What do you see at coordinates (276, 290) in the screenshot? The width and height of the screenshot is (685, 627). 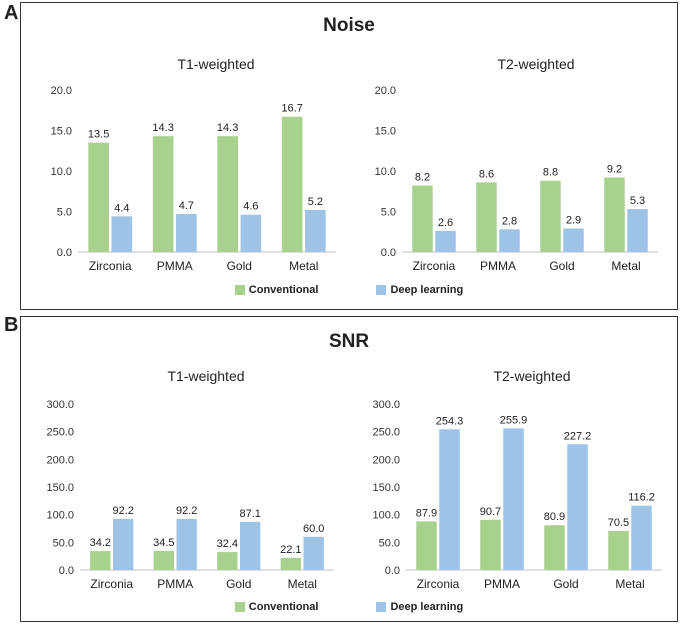 I see `legend-item-conventional: Conventional` at bounding box center [276, 290].